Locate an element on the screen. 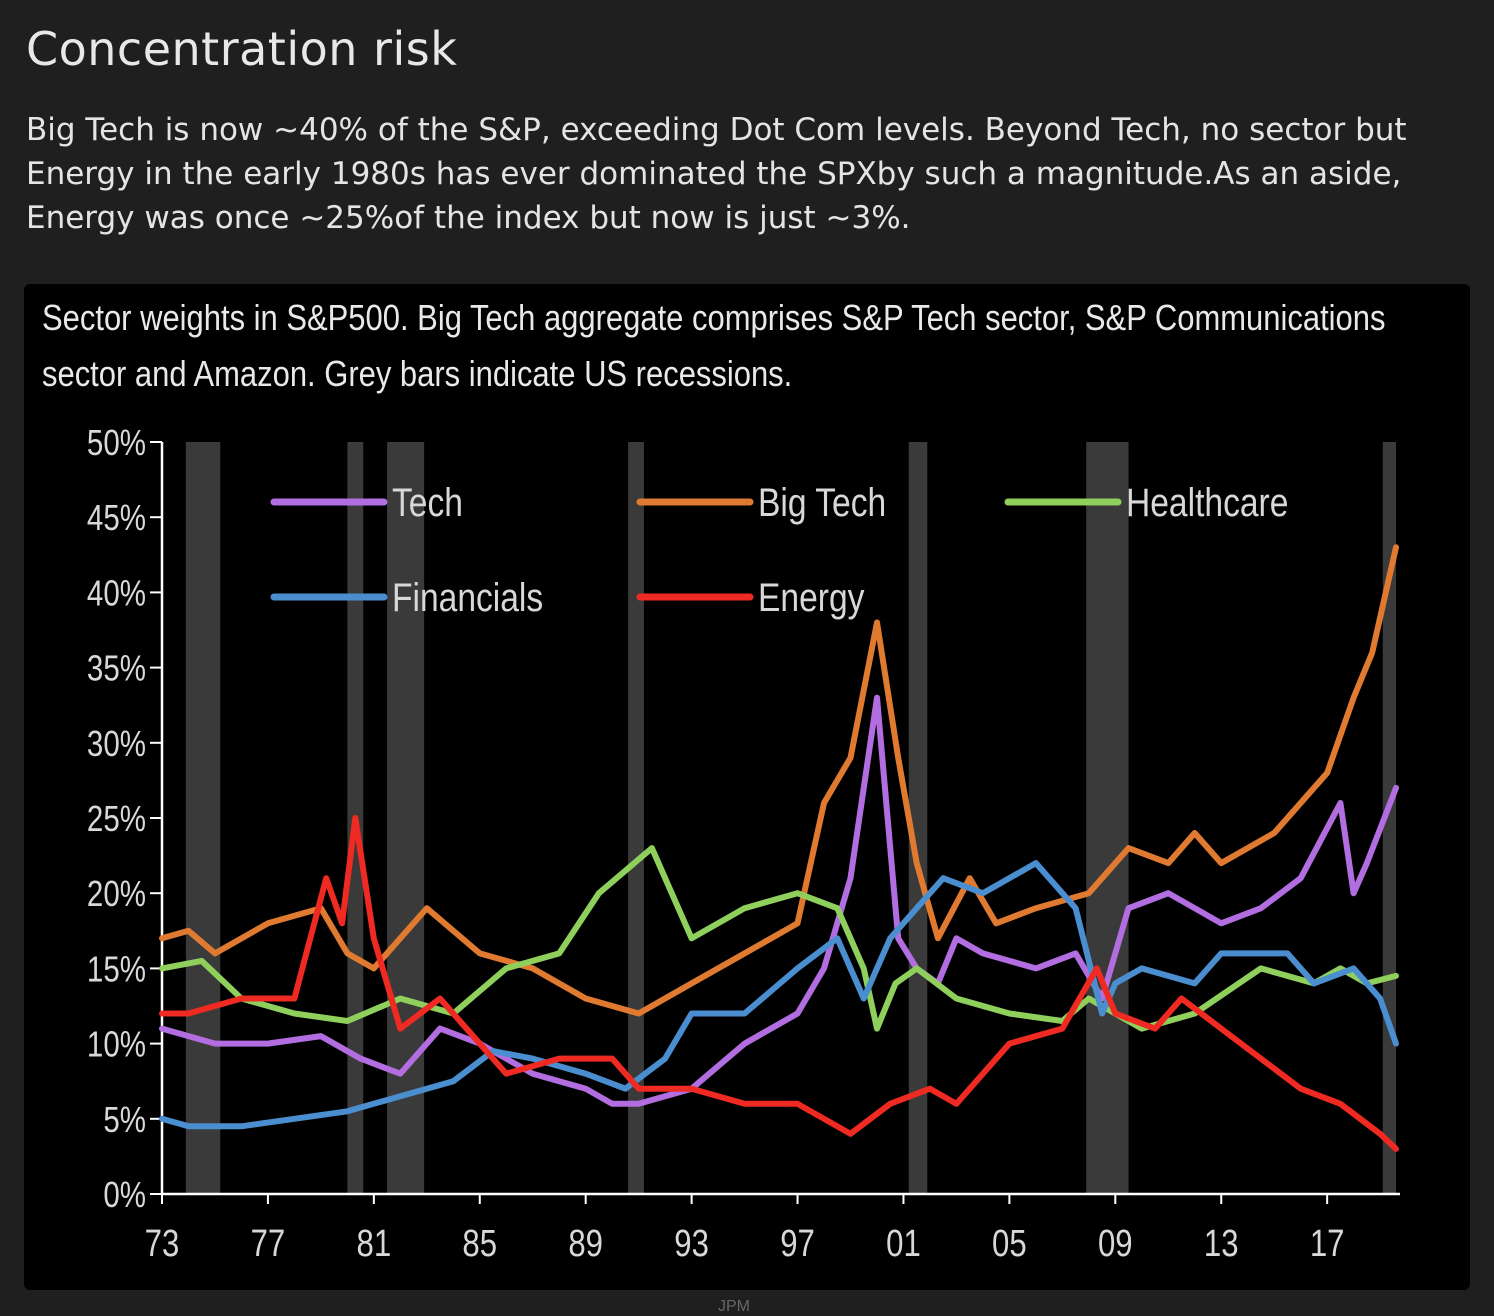 Image resolution: width=1494 pixels, height=1316 pixels. legend-label-tech: Tech is located at coordinates (427, 502).